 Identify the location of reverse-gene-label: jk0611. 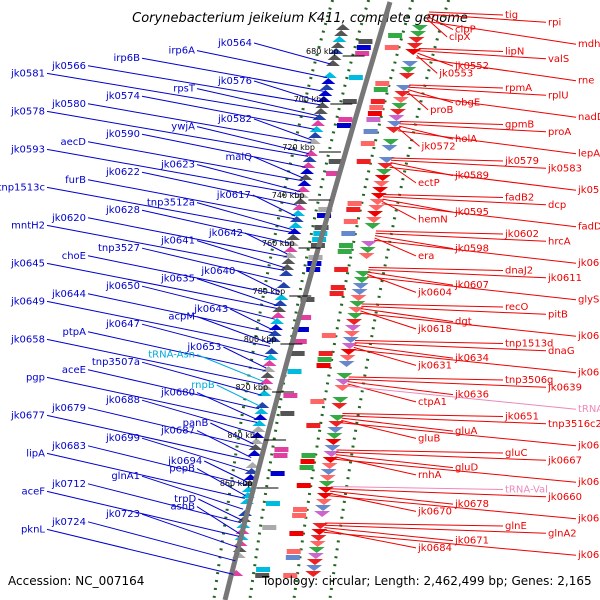
(564, 278).